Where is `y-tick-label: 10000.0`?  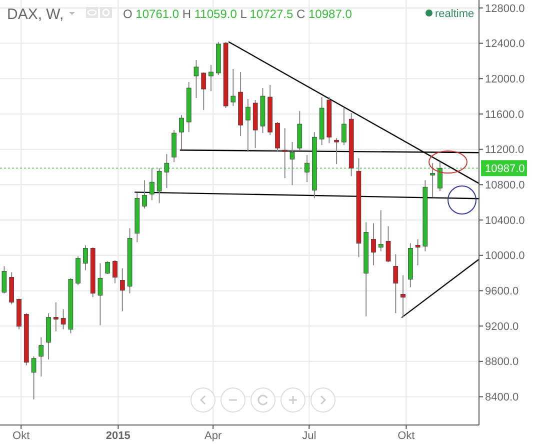
y-tick-label: 10000.0 is located at coordinates (505, 256).